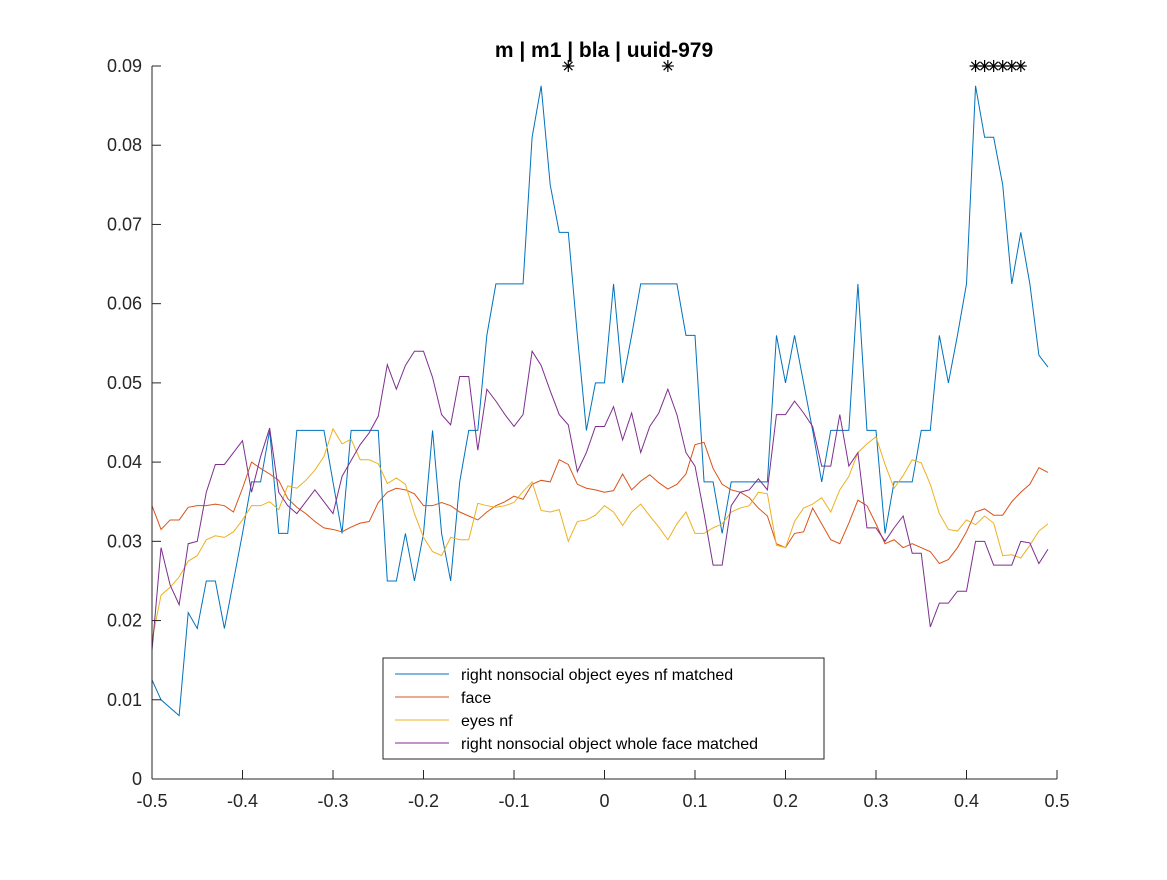  What do you see at coordinates (124, 145) in the screenshot?
I see `y-tick-label: 0.08` at bounding box center [124, 145].